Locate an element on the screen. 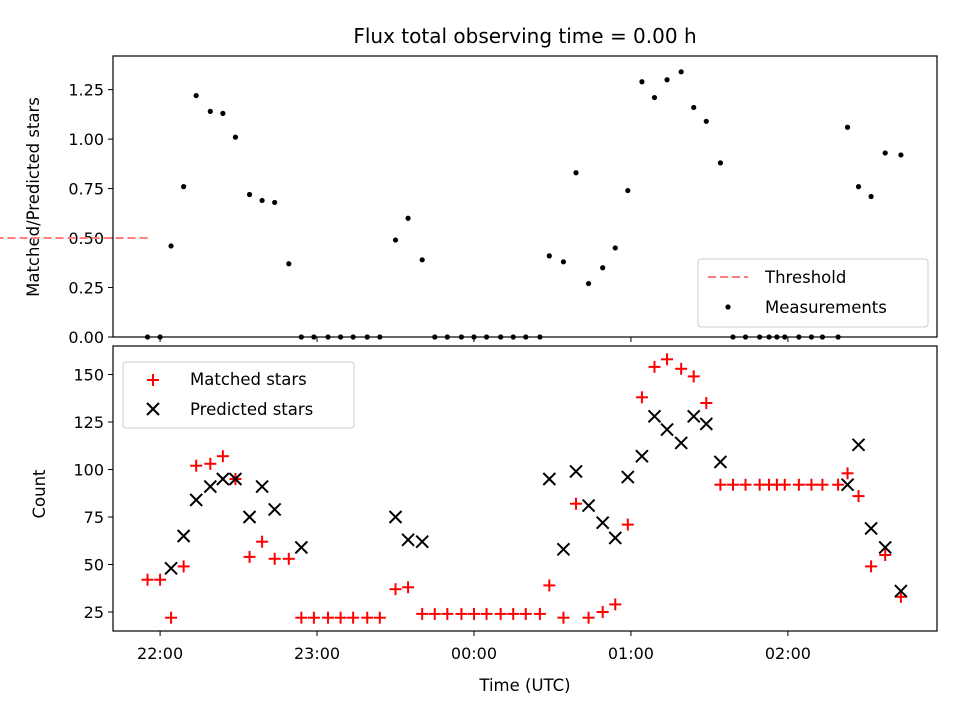 This screenshot has height=720, width=960. top-legend: Threshold Measurements is located at coordinates (813, 293).